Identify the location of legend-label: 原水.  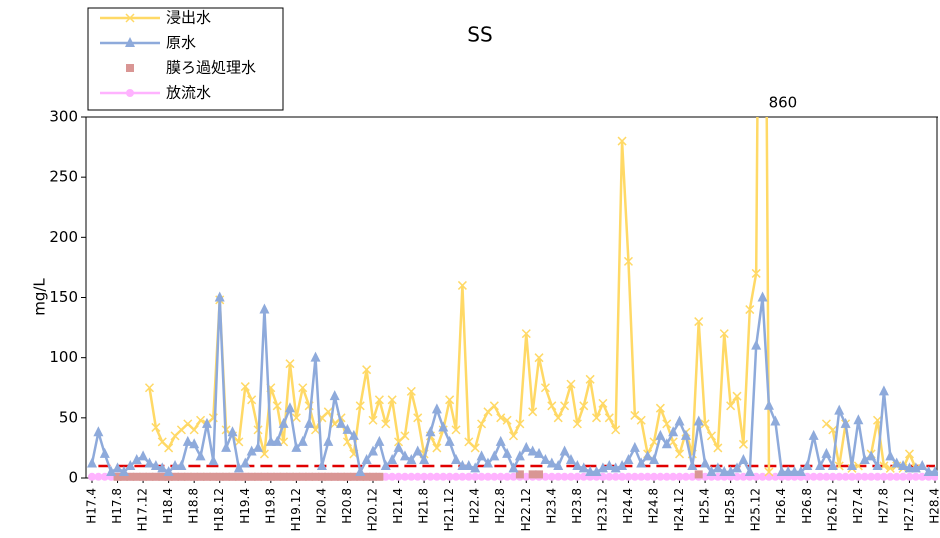
(181, 43).